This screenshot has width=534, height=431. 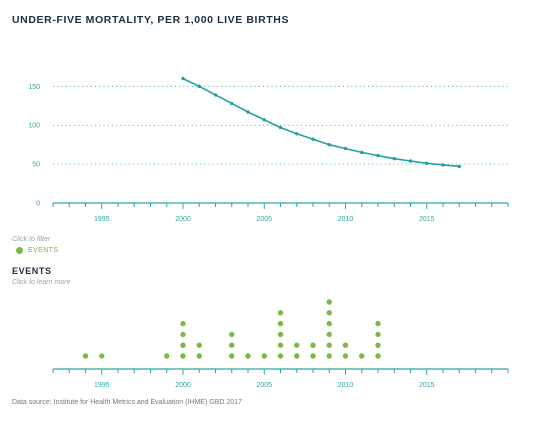 I want to click on data-point-2000, so click(x=183, y=78).